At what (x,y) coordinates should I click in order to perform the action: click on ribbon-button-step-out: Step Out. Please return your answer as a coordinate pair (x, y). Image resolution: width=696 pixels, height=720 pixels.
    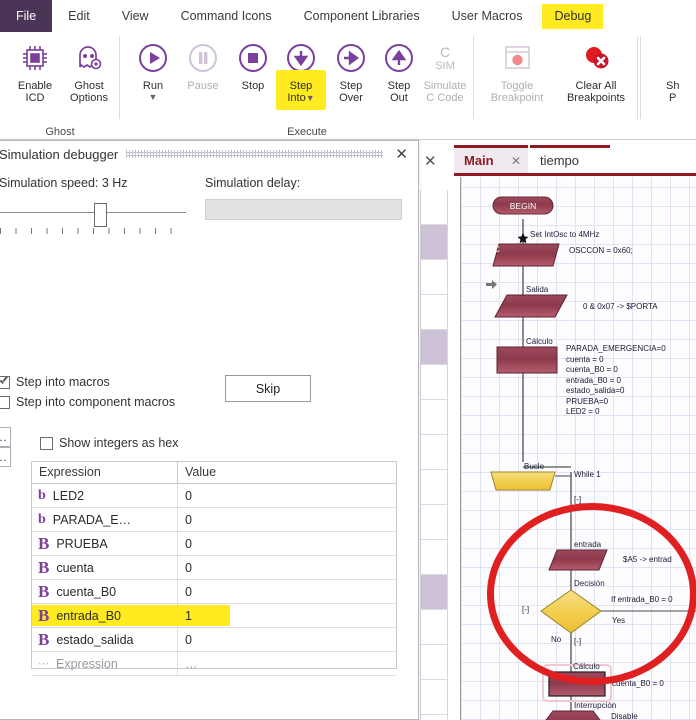
    Looking at the image, I should click on (399, 70).